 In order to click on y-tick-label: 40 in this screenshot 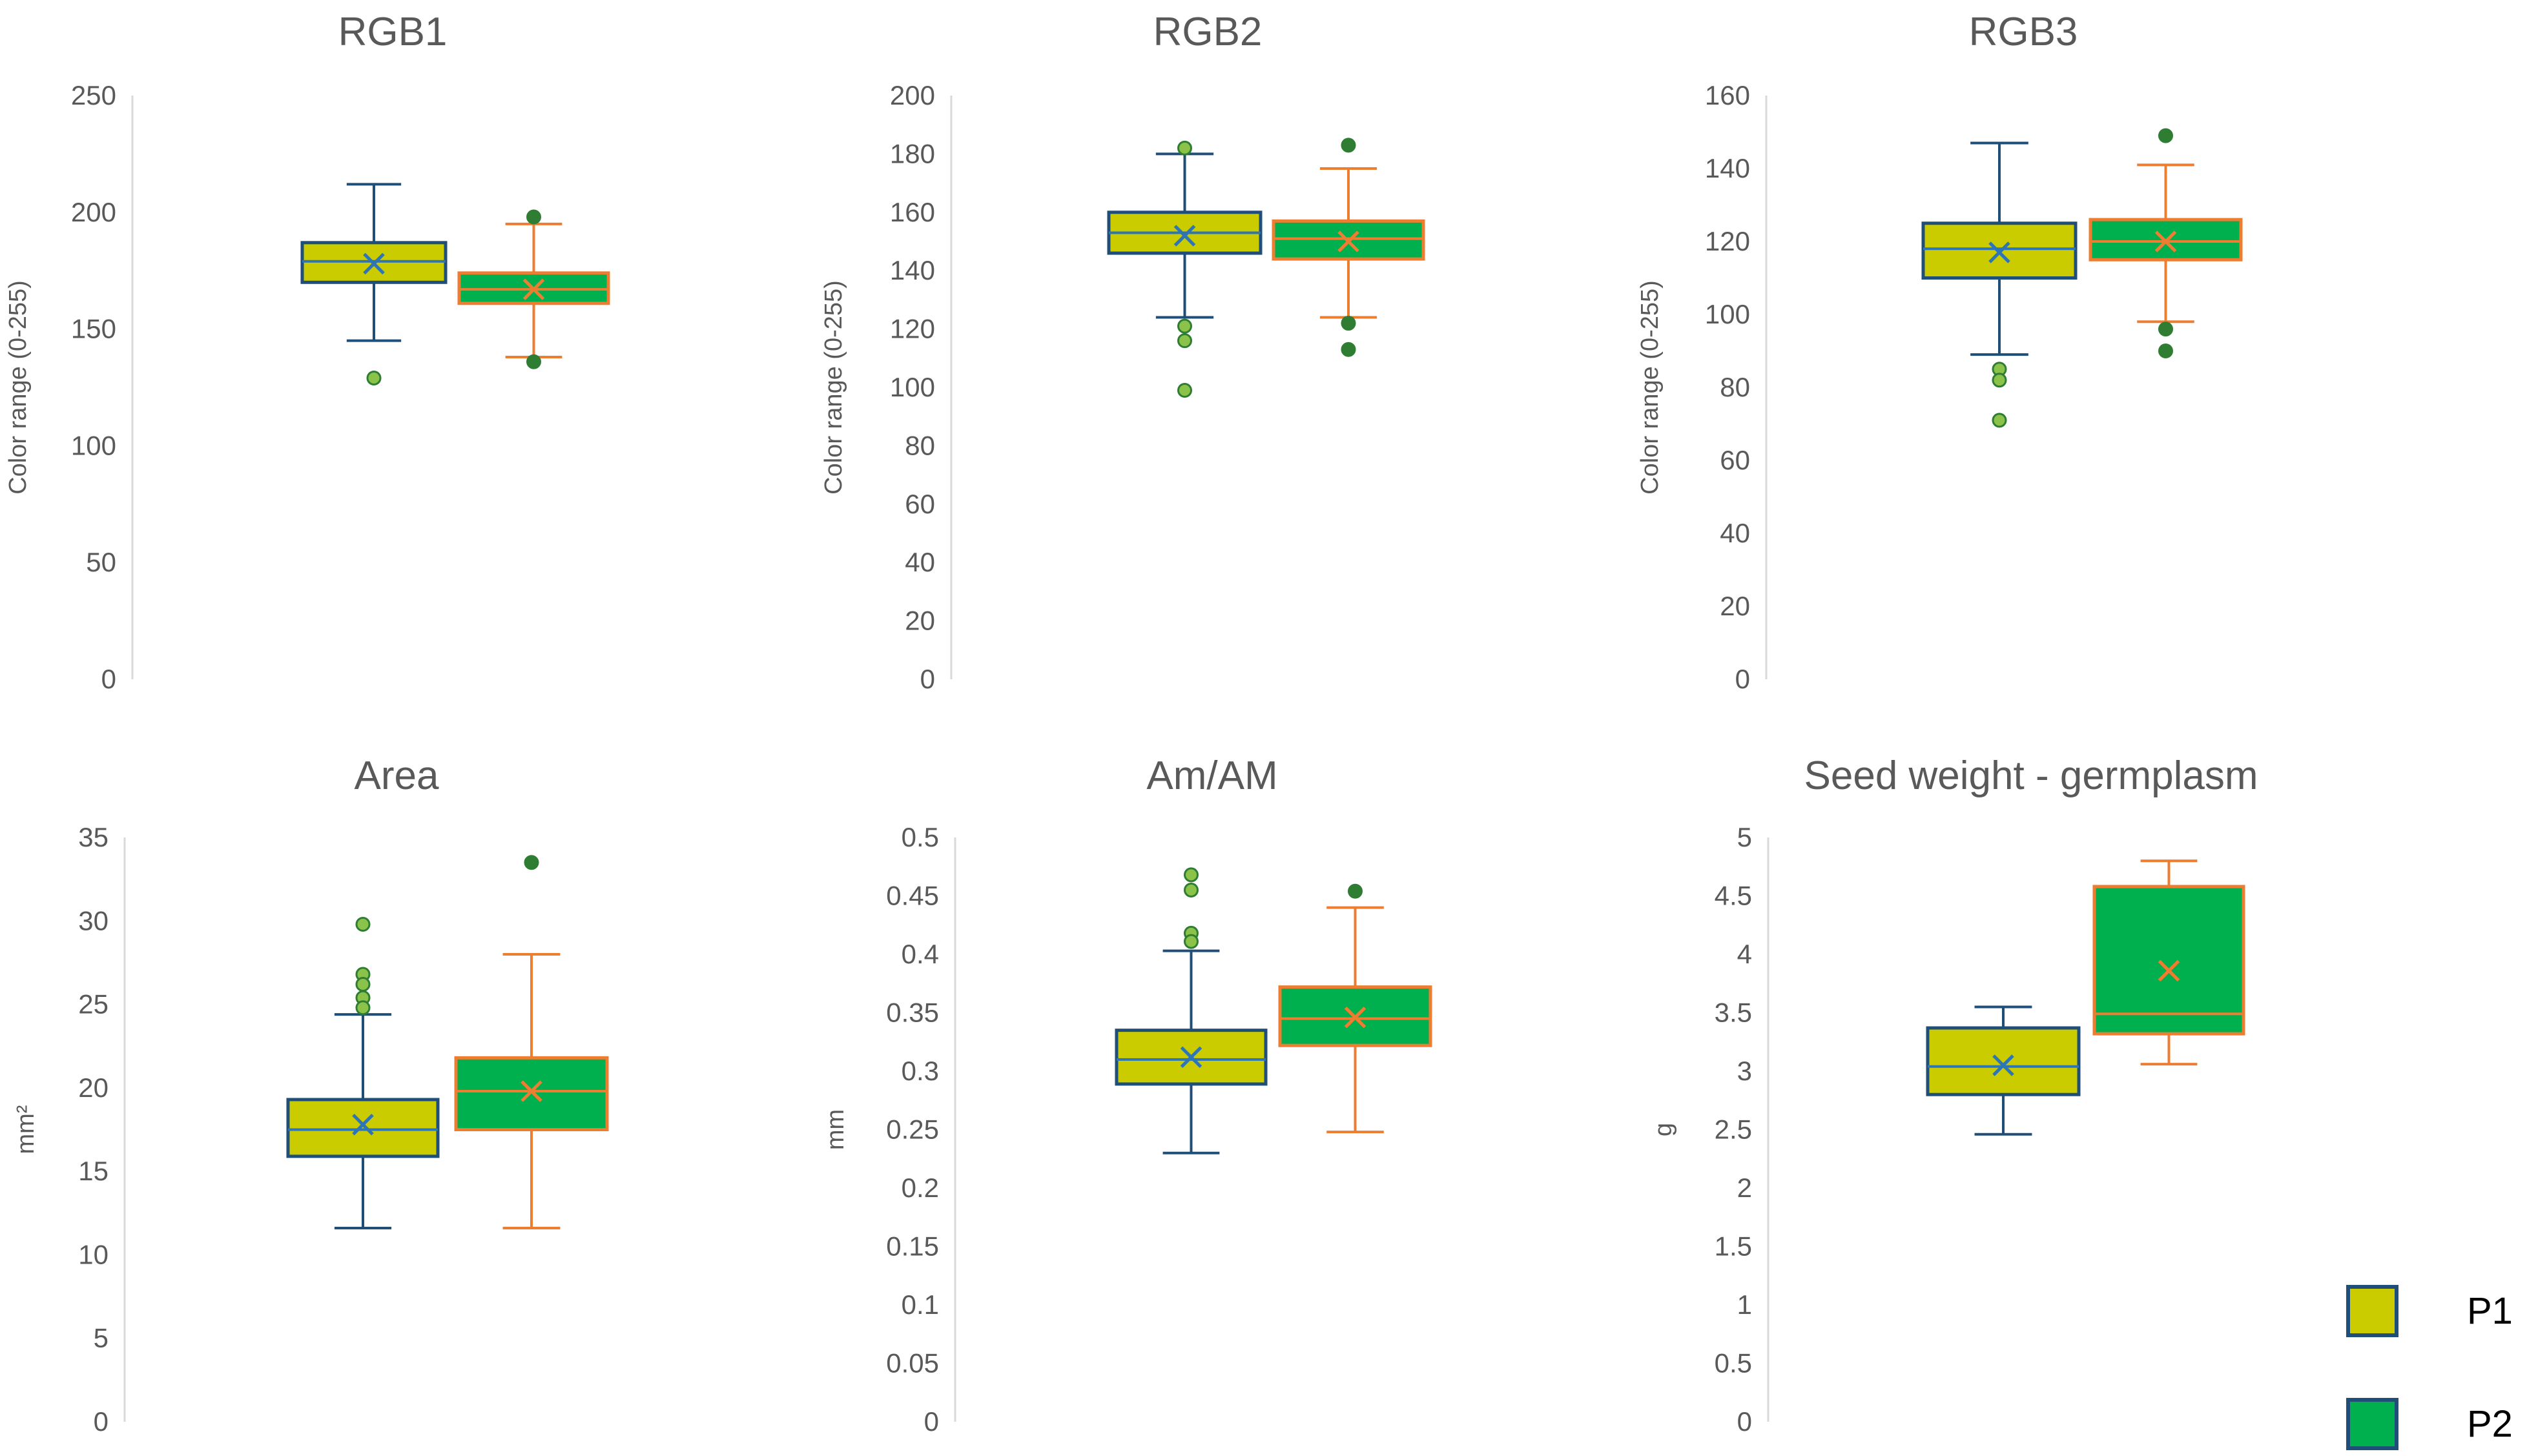, I will do `click(920, 562)`.